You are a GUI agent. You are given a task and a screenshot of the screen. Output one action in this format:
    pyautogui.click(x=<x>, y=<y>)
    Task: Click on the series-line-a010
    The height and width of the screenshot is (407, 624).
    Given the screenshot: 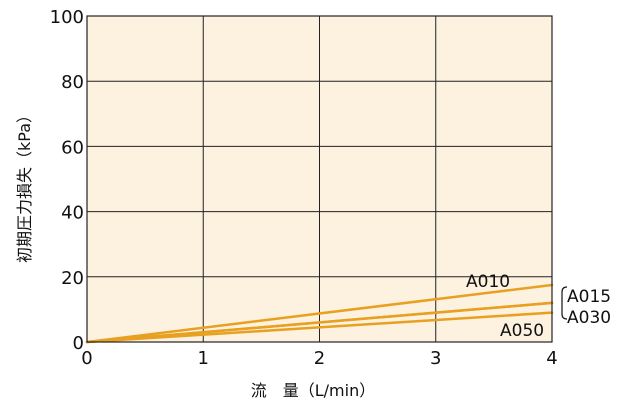 What is the action you would take?
    pyautogui.click(x=319, y=313)
    